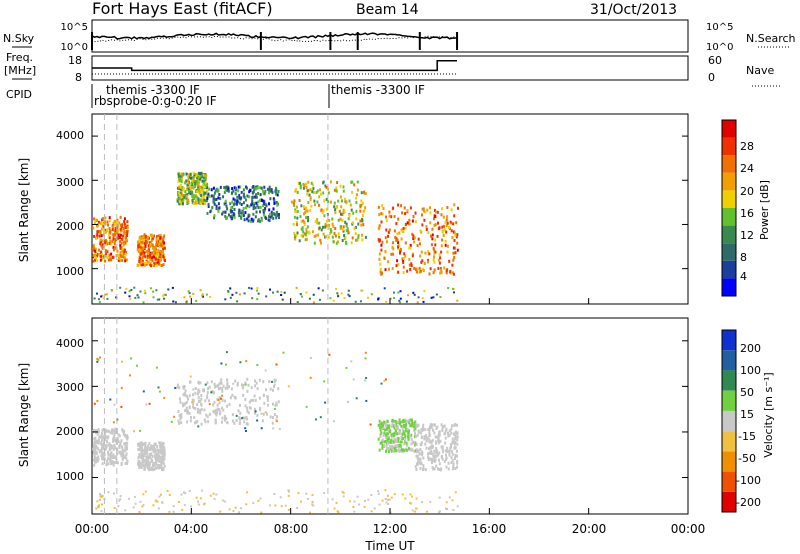  I want to click on n-search-label: N.Search, so click(771, 38).